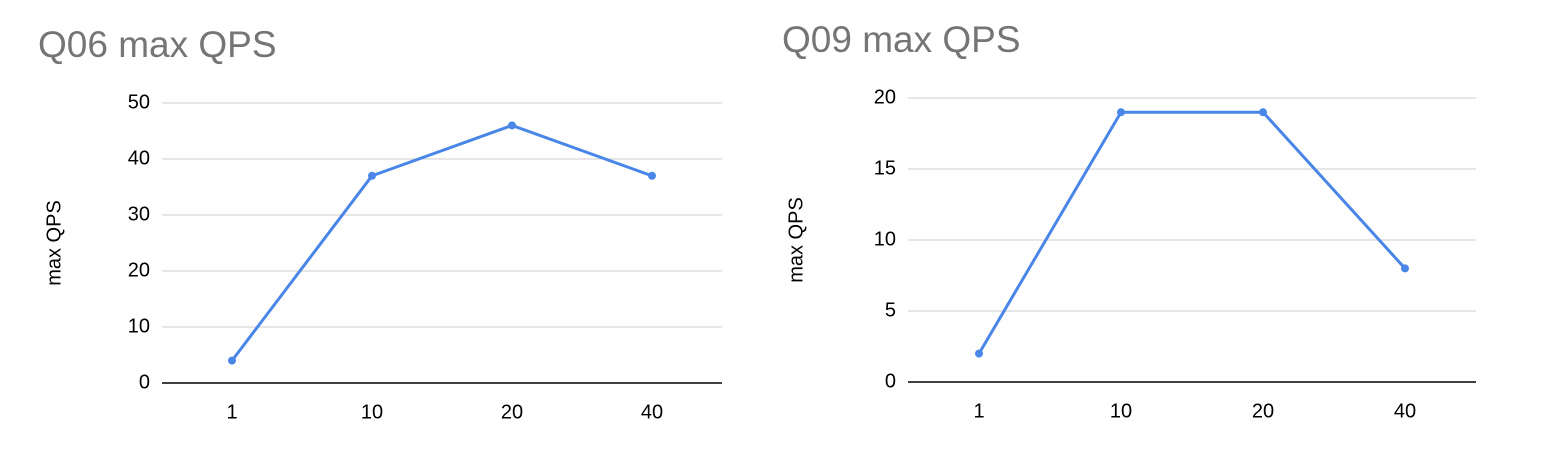 Image resolution: width=1546 pixels, height=463 pixels. I want to click on y-tick-label: 50, so click(139, 102).